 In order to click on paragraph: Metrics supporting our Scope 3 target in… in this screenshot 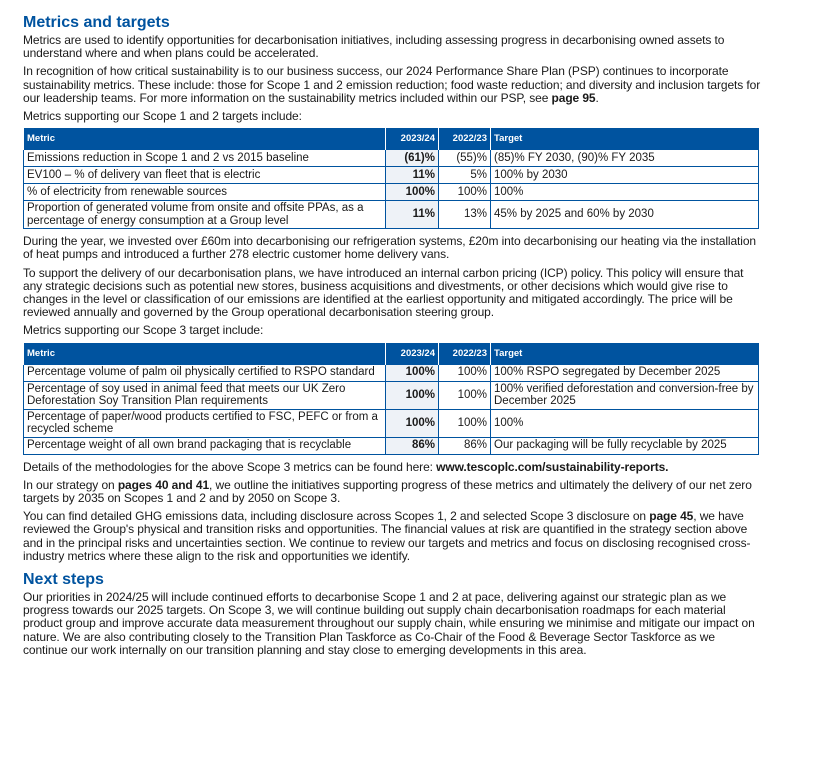, I will do `click(143, 330)`.